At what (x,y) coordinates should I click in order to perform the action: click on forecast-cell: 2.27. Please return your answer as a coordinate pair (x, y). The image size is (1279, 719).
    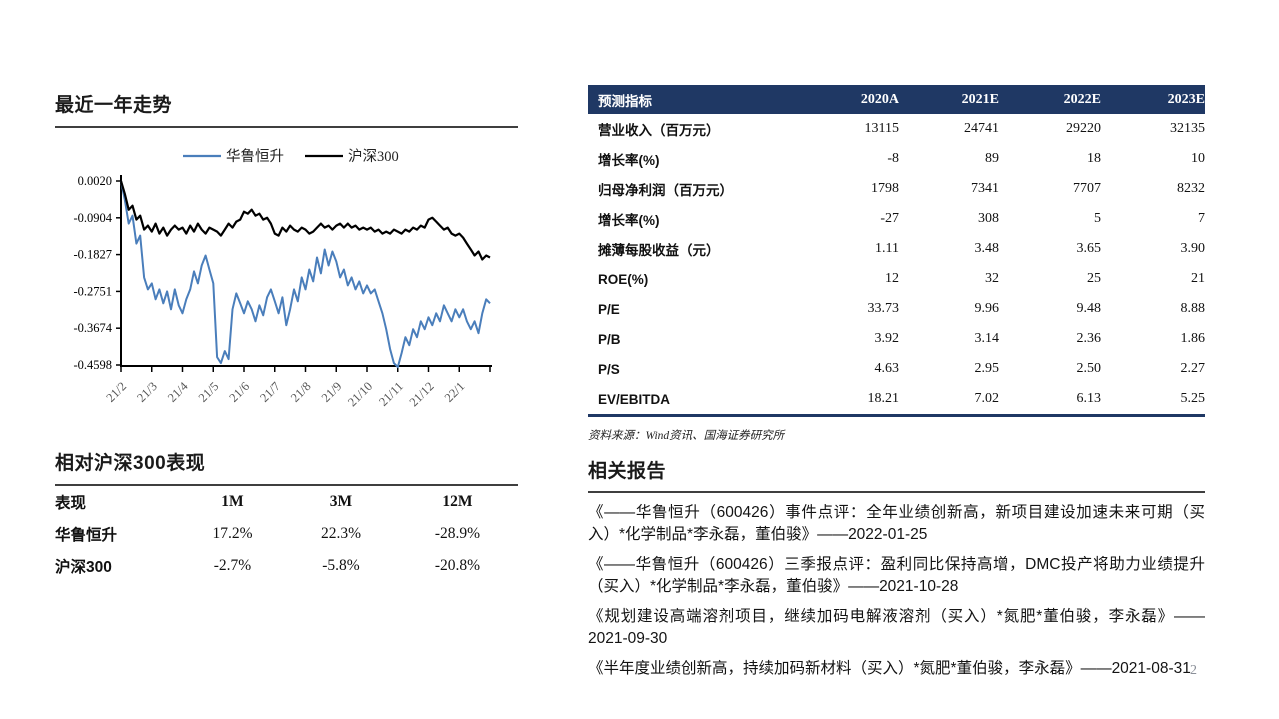
    Looking at the image, I should click on (1193, 368).